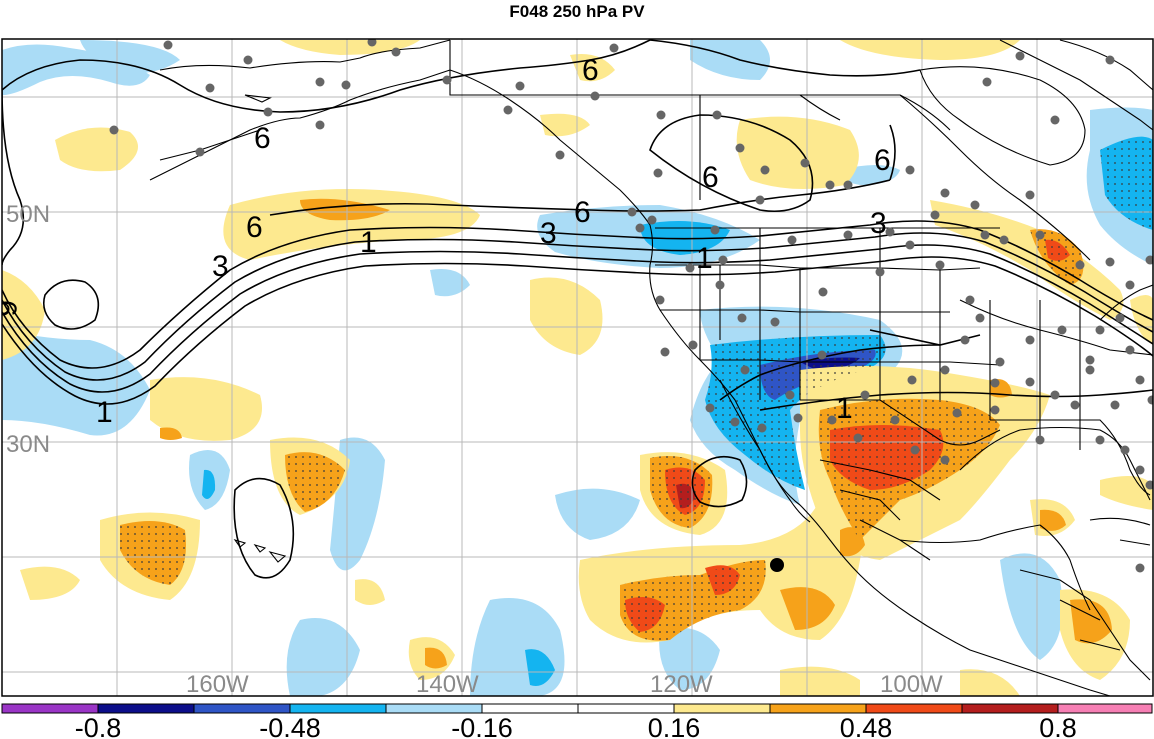 The height and width of the screenshot is (739, 1154). I want to click on colorbar: -0.8 -0.48 -0.16 0.16 0.48 0.8, so click(577, 721).